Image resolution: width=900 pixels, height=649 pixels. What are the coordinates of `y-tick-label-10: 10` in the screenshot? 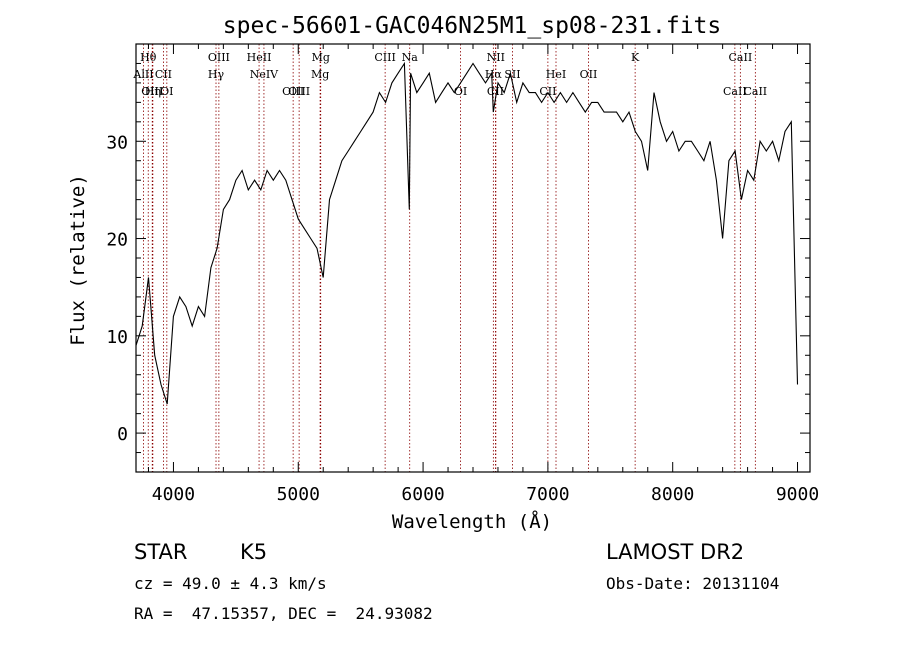 It's located at (117, 337).